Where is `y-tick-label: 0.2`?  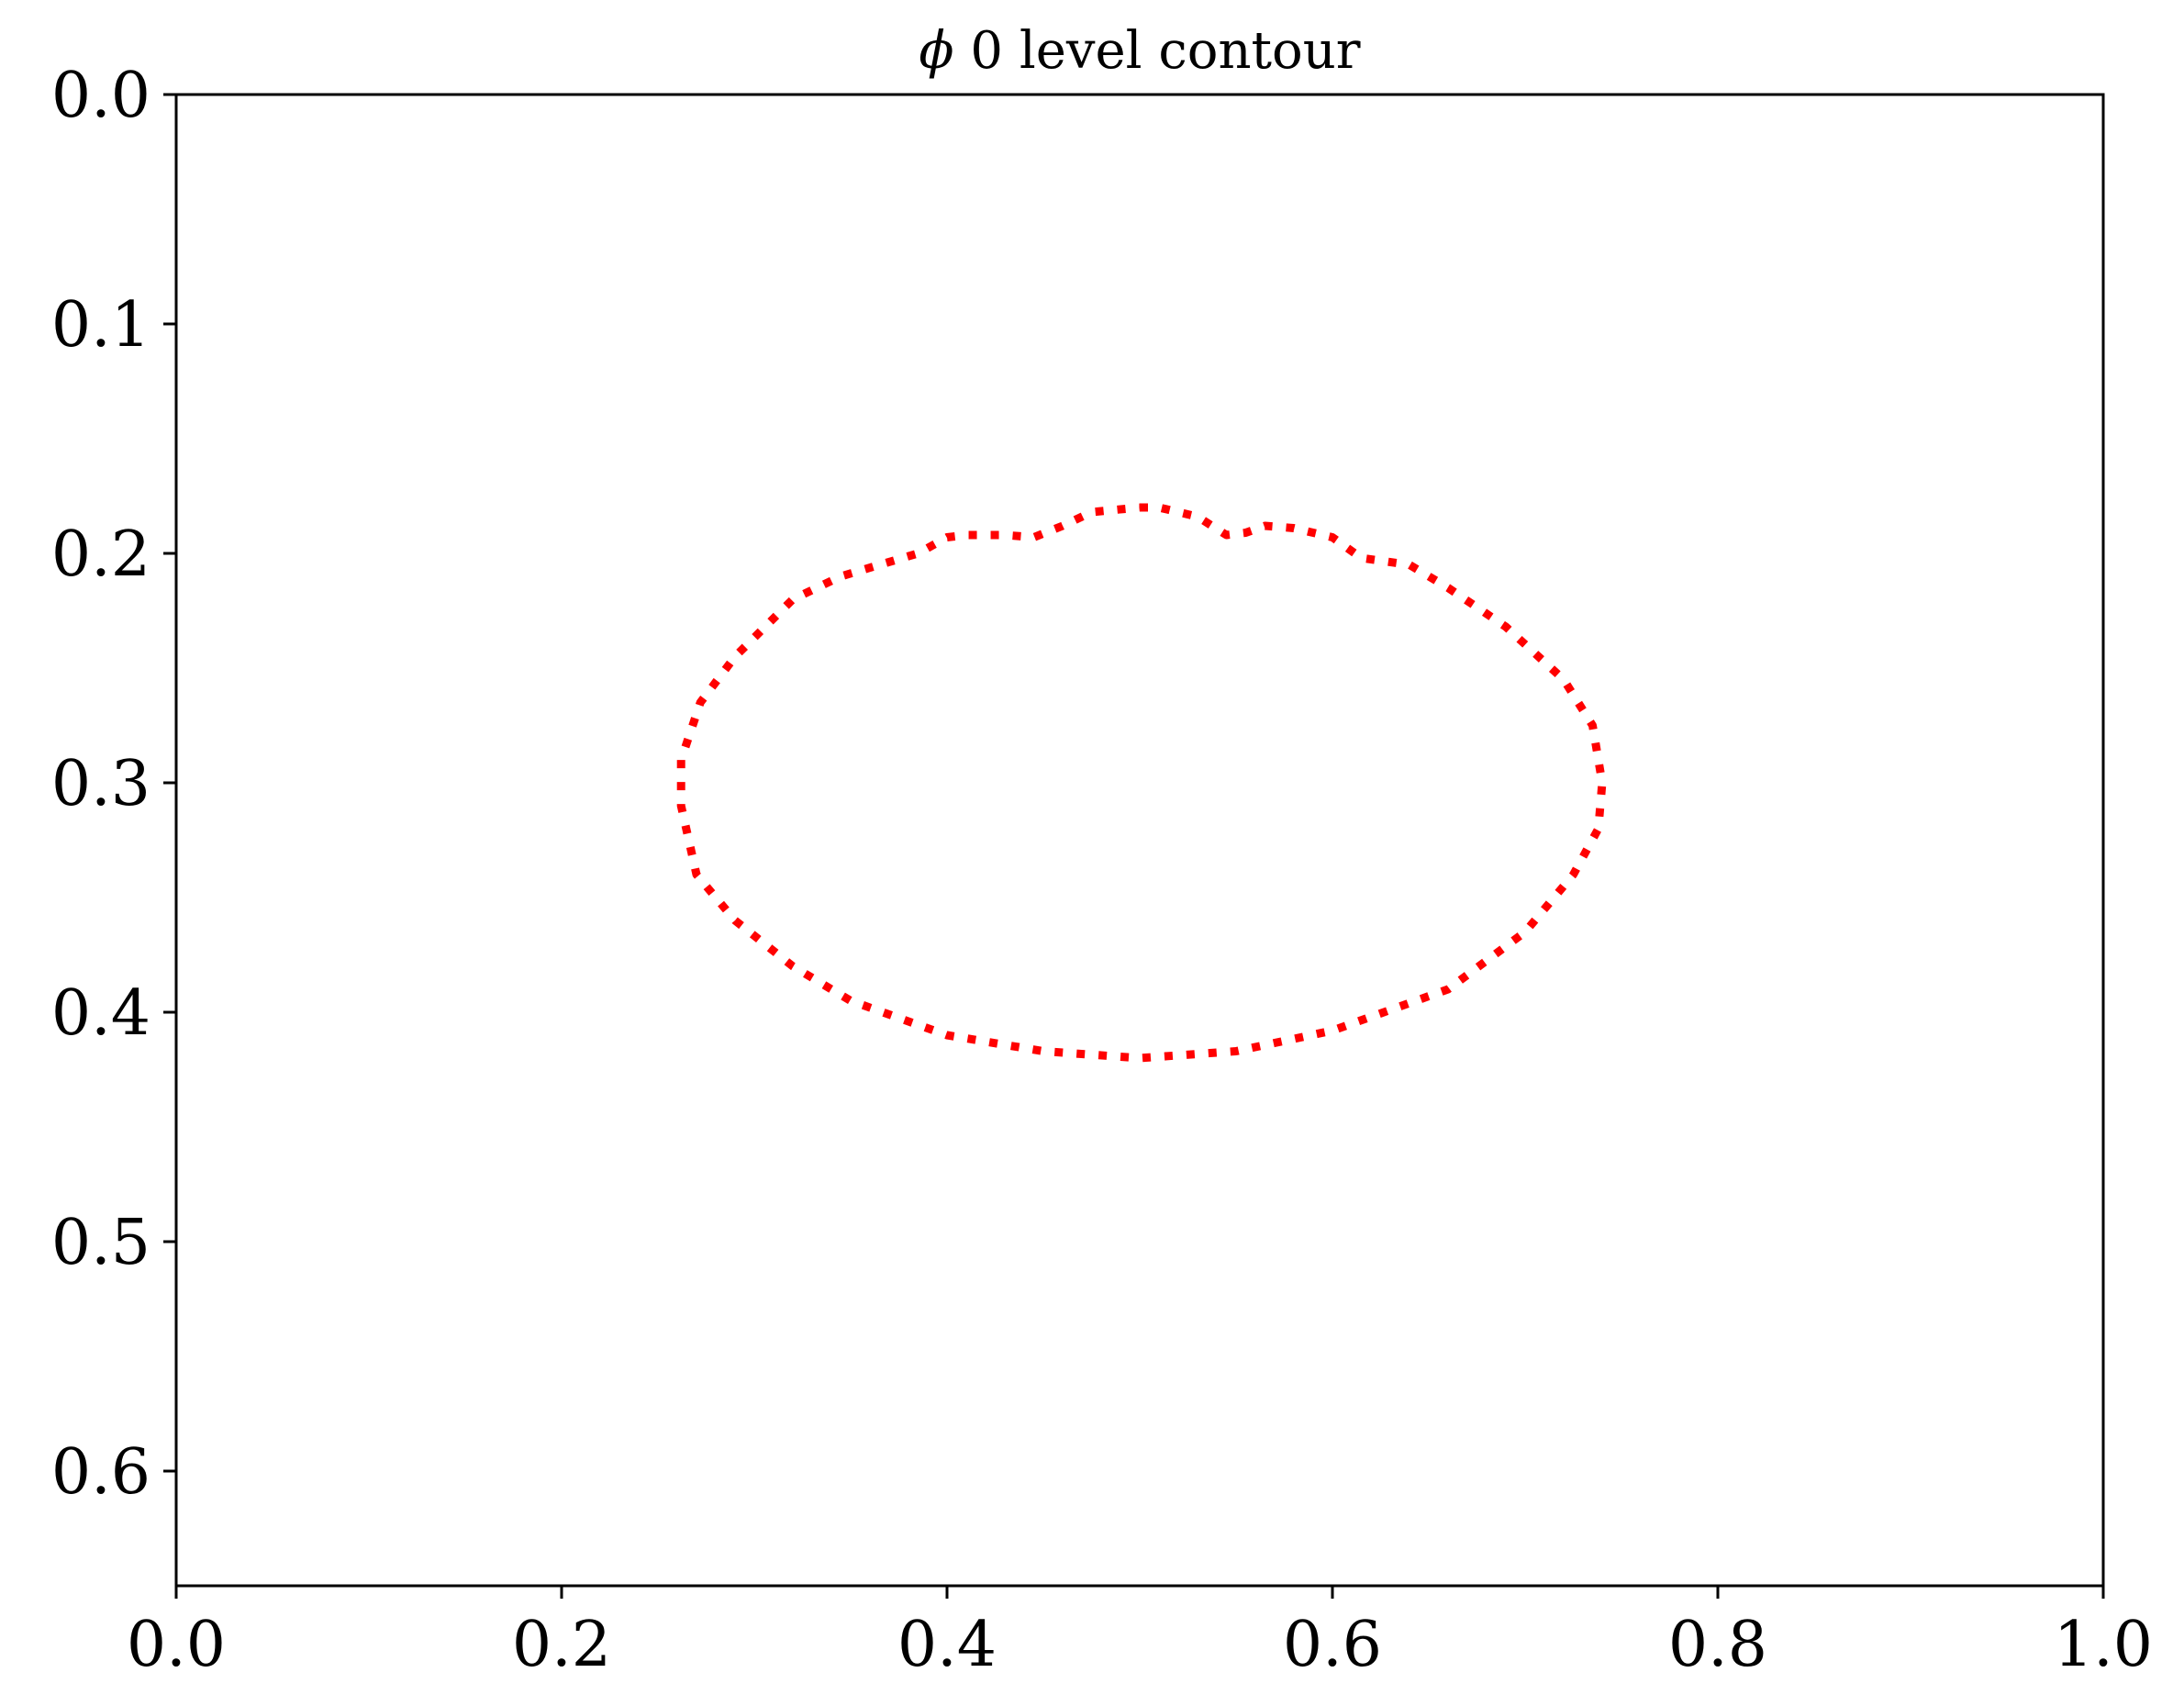
y-tick-label: 0.2 is located at coordinates (100, 554).